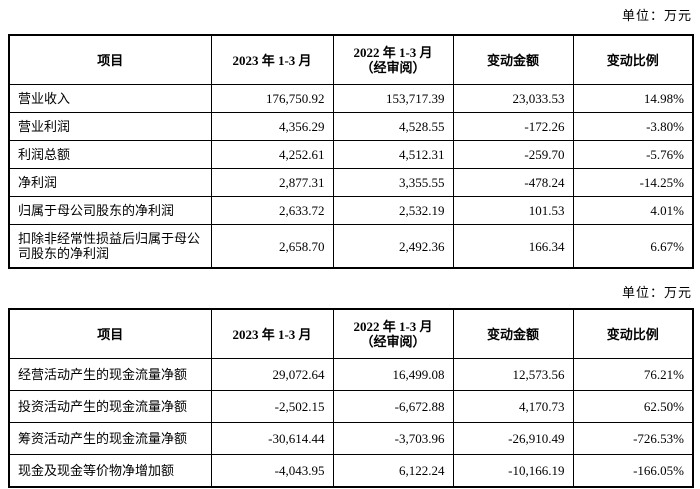 This screenshot has height=489, width=700. I want to click on row-label: 扣除非经常性损益后归属于母公司股东的净利润, so click(110, 246).